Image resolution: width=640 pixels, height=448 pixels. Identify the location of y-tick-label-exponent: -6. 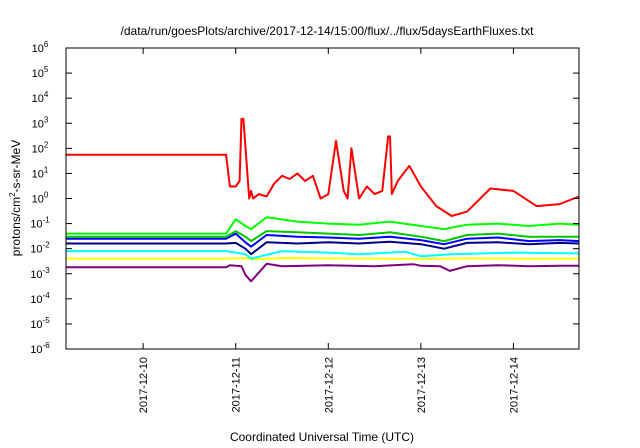
(47, 345).